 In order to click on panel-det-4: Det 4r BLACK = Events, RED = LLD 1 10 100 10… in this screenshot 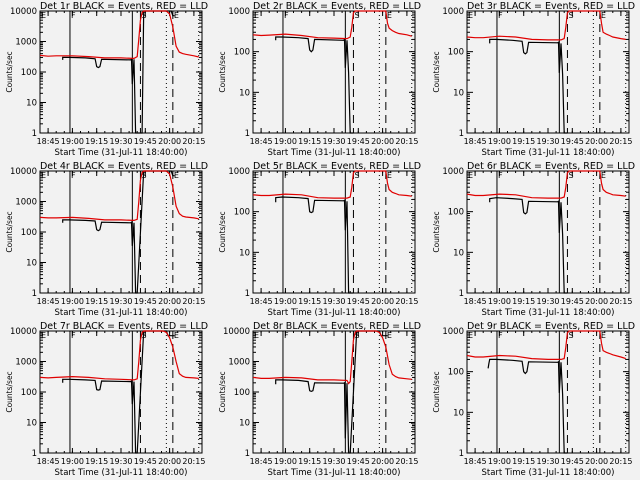, I will do `click(106, 239)`.